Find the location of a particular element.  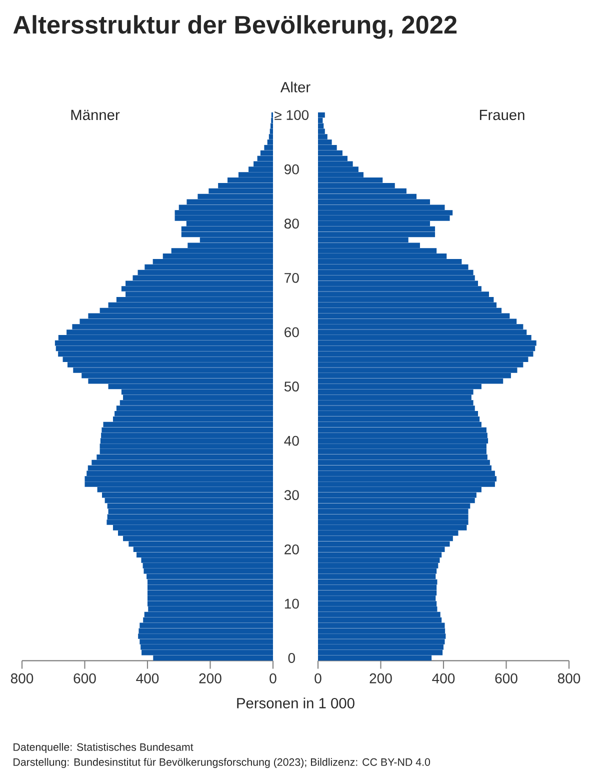

y-tick-label: 80 is located at coordinates (291, 223).